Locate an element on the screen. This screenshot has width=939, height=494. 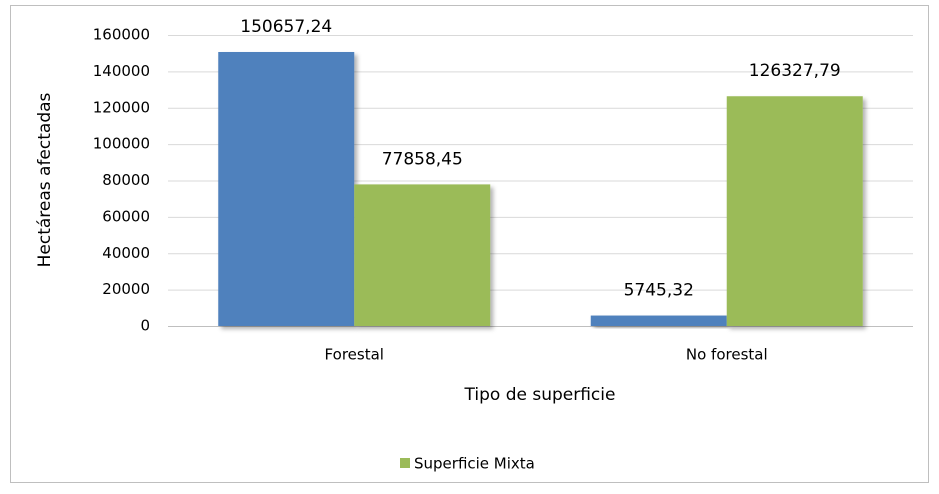
y-tick-label: 20000 is located at coordinates (126, 289).